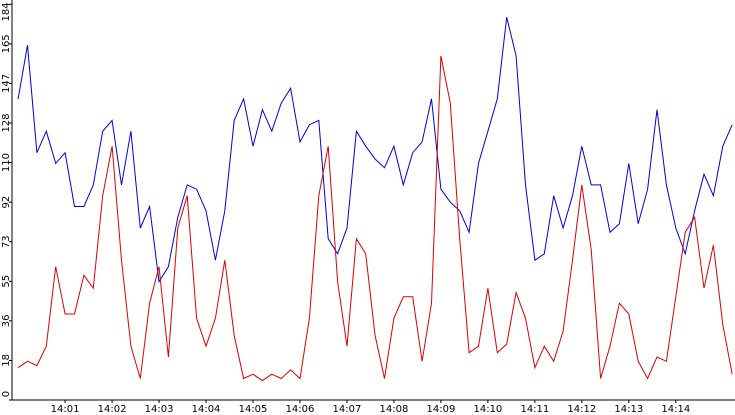 This screenshot has height=415, width=735. What do you see at coordinates (675, 409) in the screenshot?
I see `x-tick-label: 14:14` at bounding box center [675, 409].